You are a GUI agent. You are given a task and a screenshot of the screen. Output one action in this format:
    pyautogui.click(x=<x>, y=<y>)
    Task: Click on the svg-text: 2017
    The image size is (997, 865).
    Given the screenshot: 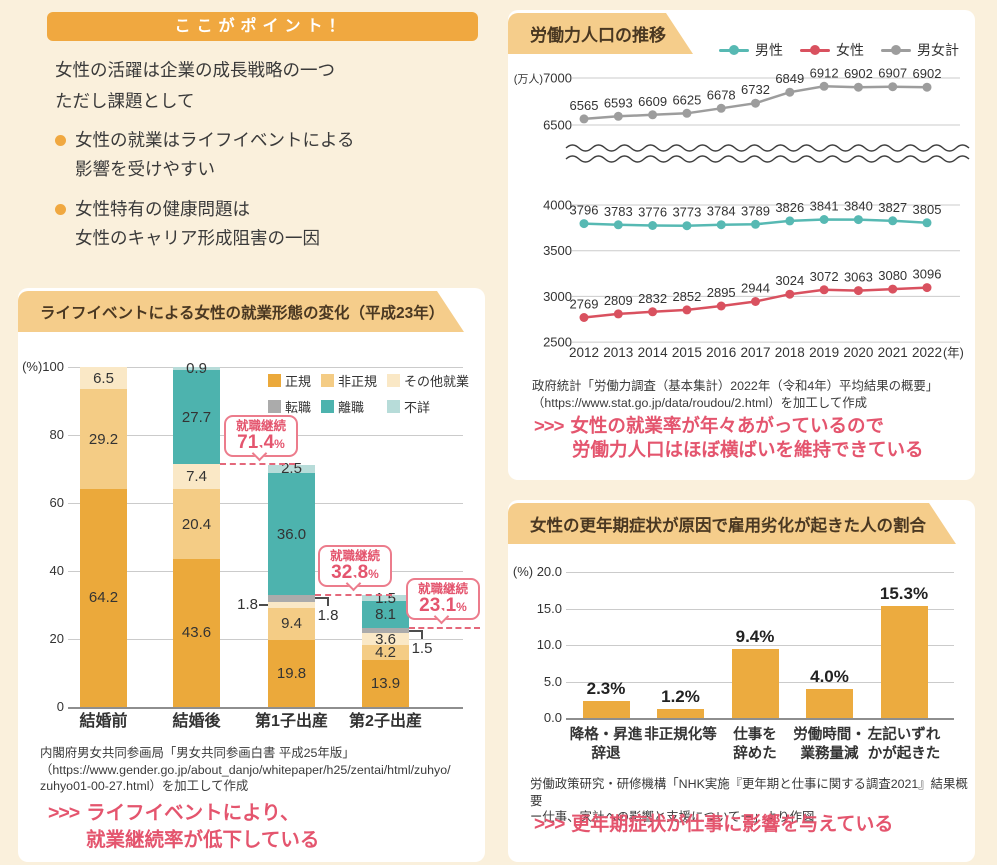 What is the action you would take?
    pyautogui.click(x=755, y=352)
    